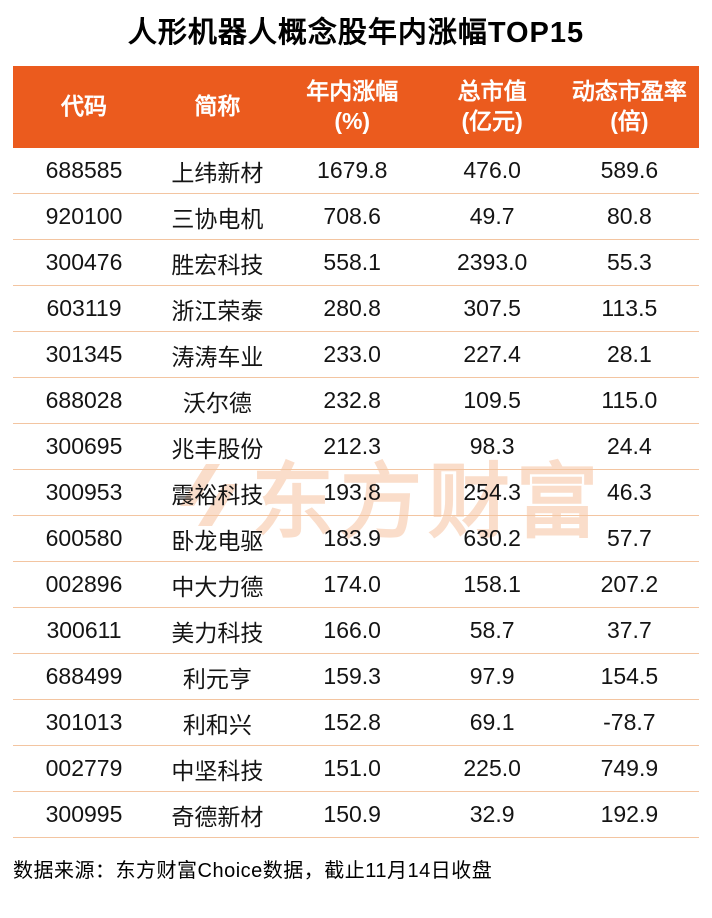 This screenshot has width=712, height=918. Describe the element at coordinates (629, 107) in the screenshot. I see `col-header-pe-ratio: 动态市盈率 (倍)` at that location.